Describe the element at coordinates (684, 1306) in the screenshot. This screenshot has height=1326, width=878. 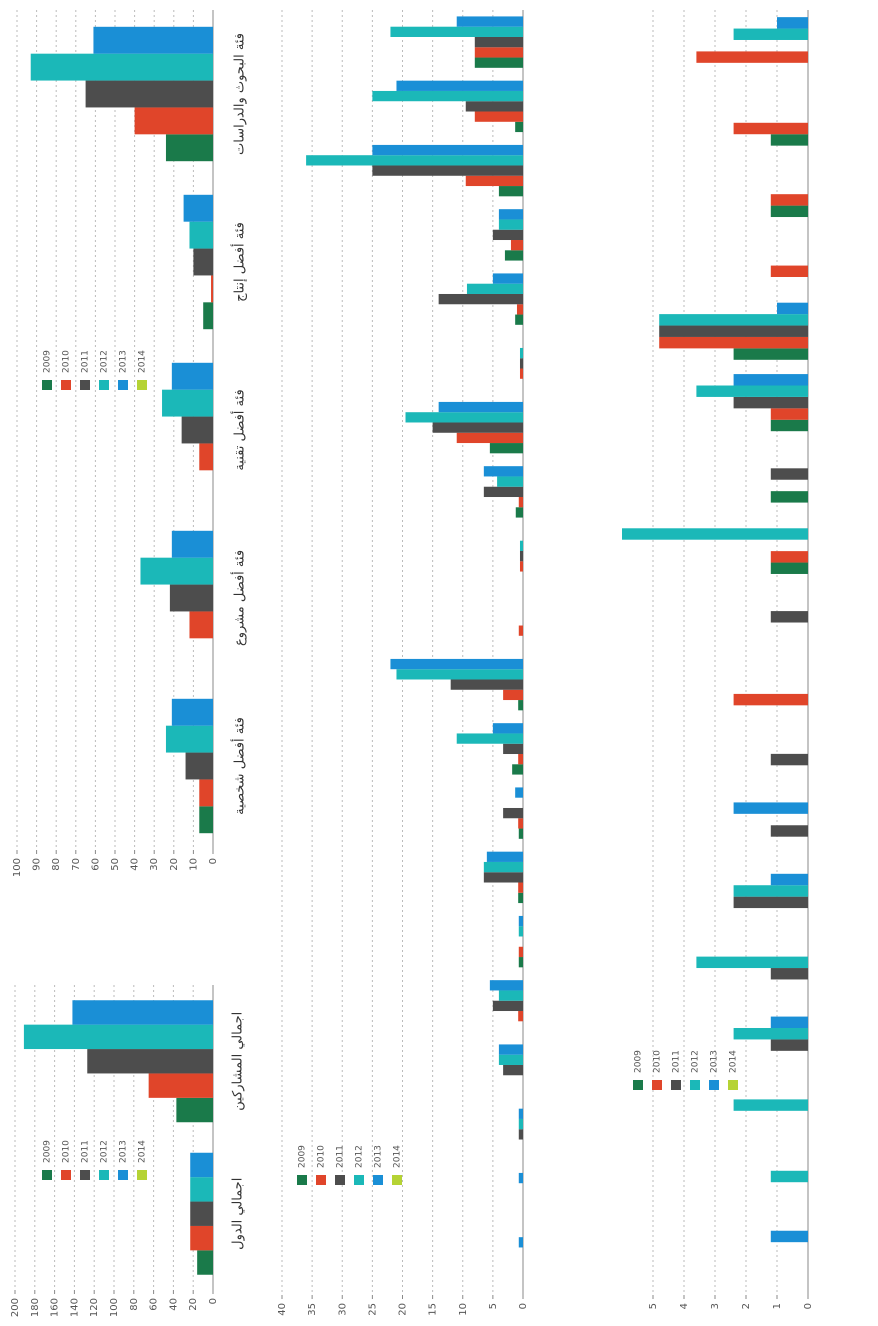
I see `tick-label: 4` at that location.